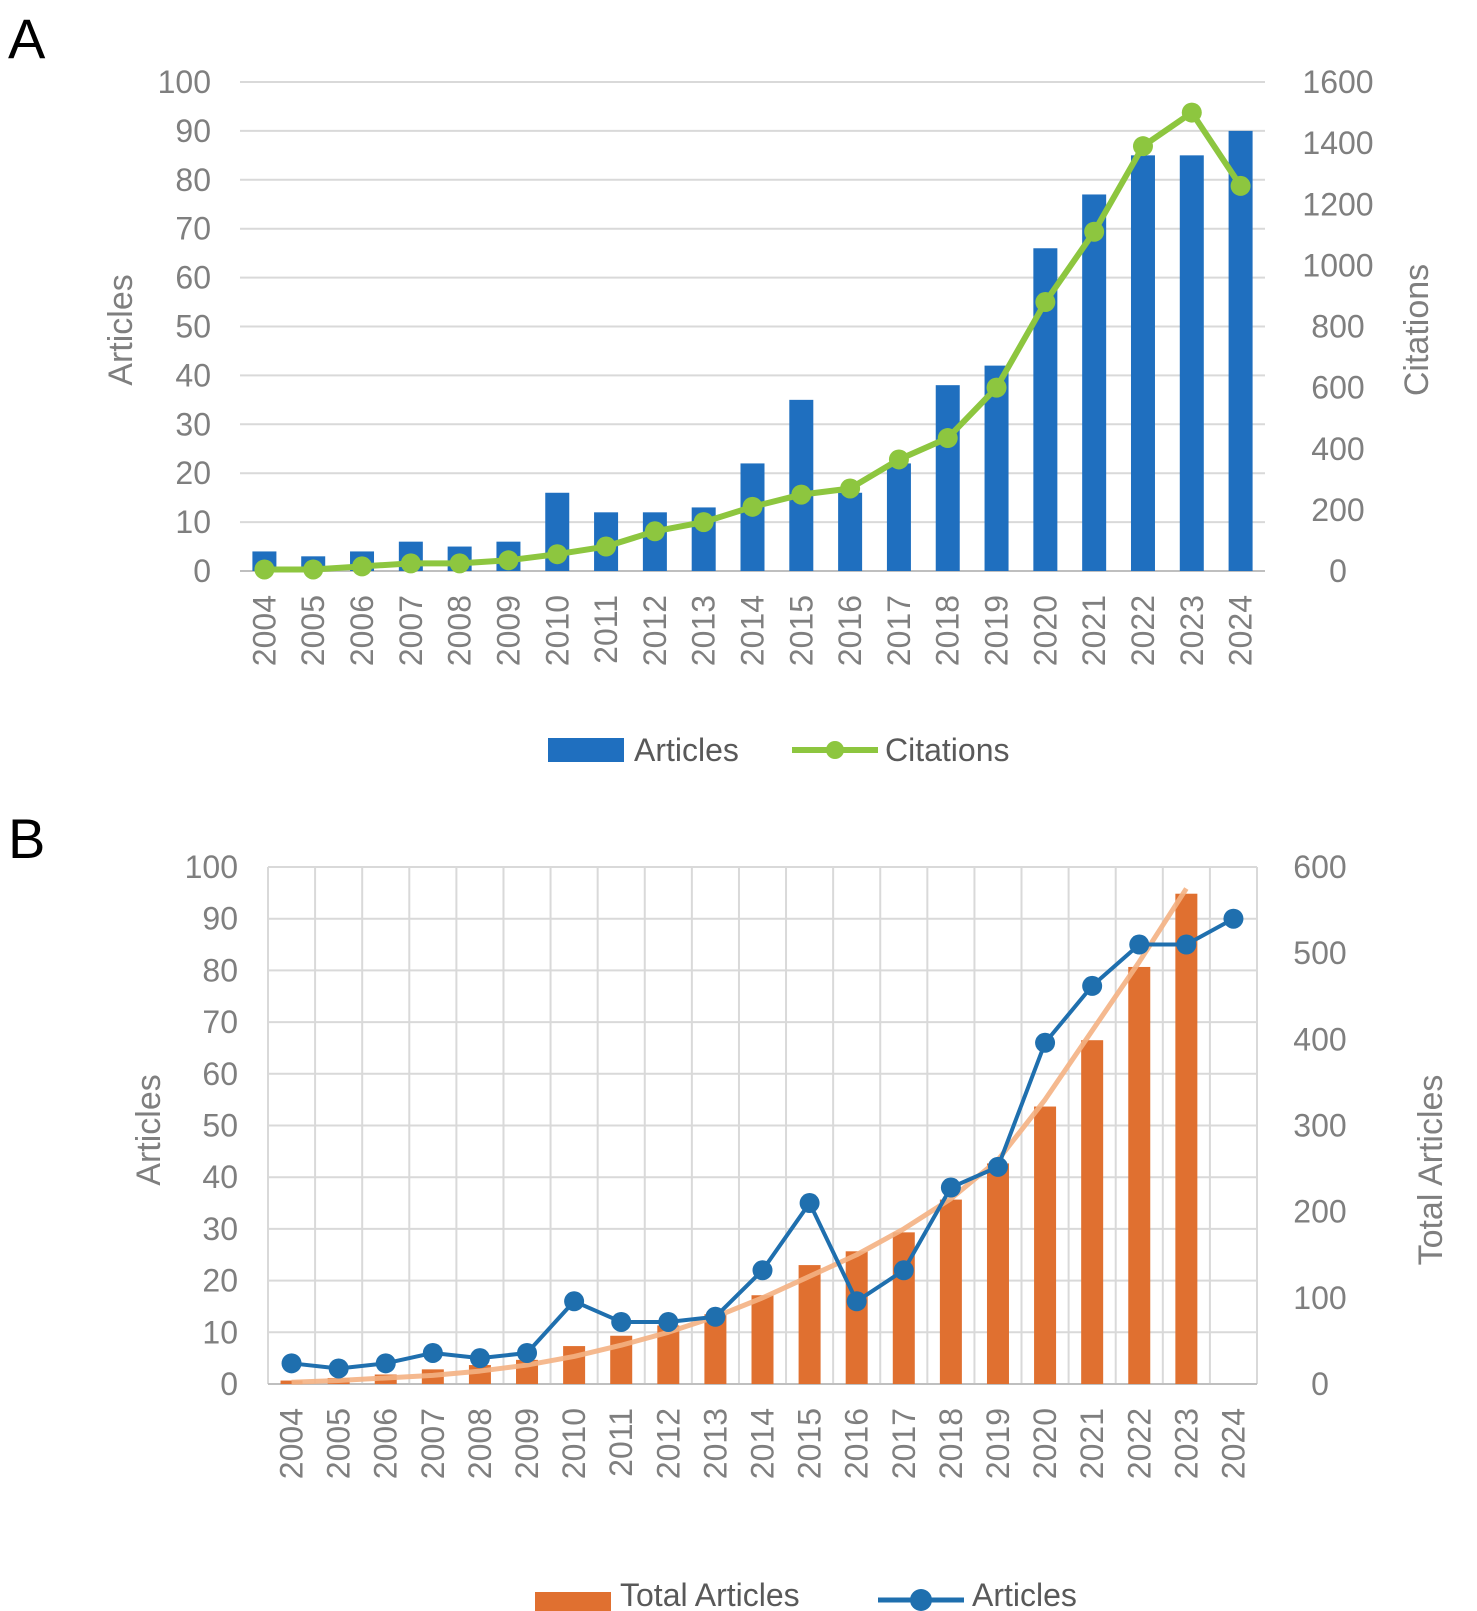  What do you see at coordinates (1337, 143) in the screenshot?
I see `a-right-tick-label: 1400` at bounding box center [1337, 143].